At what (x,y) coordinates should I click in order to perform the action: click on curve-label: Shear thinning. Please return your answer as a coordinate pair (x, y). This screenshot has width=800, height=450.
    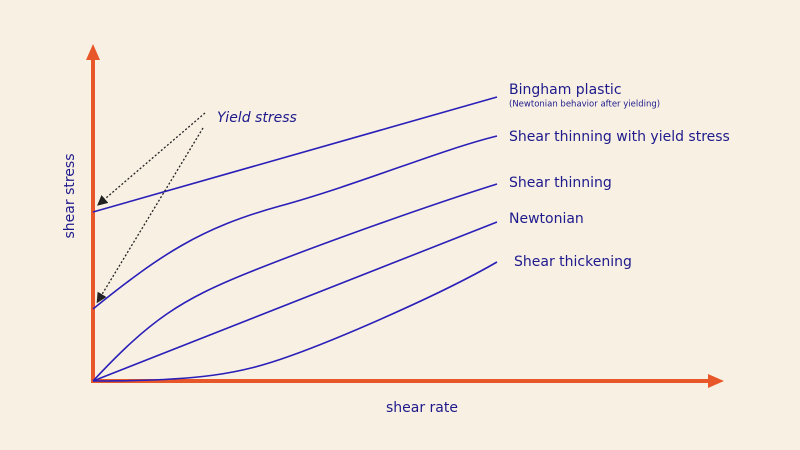
    Looking at the image, I should click on (560, 183).